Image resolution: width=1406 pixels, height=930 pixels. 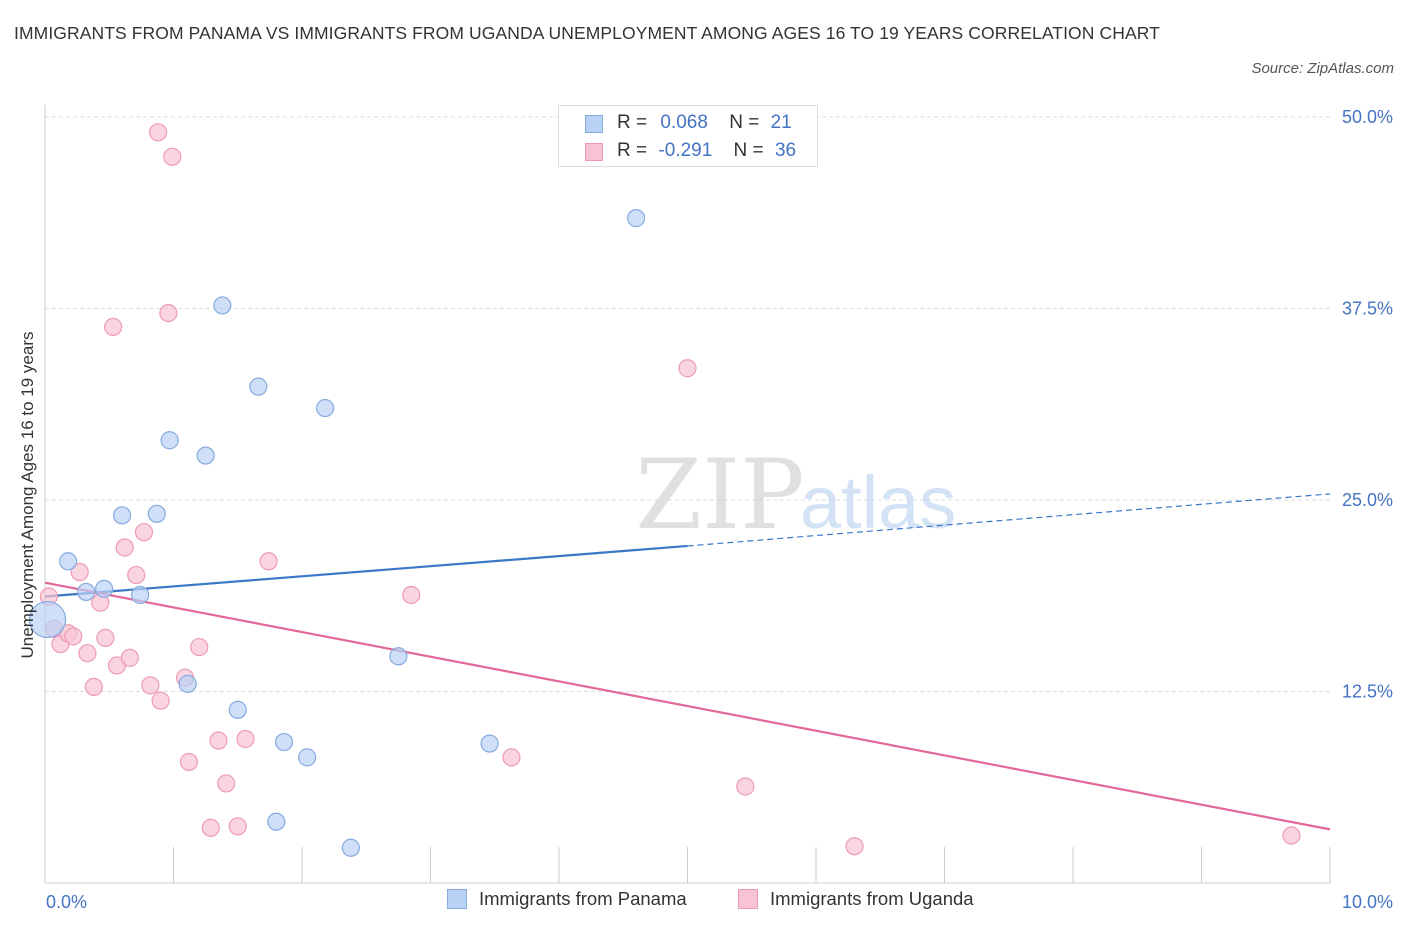 What do you see at coordinates (781, 122) in the screenshot?
I see `panama-n-value: 21` at bounding box center [781, 122].